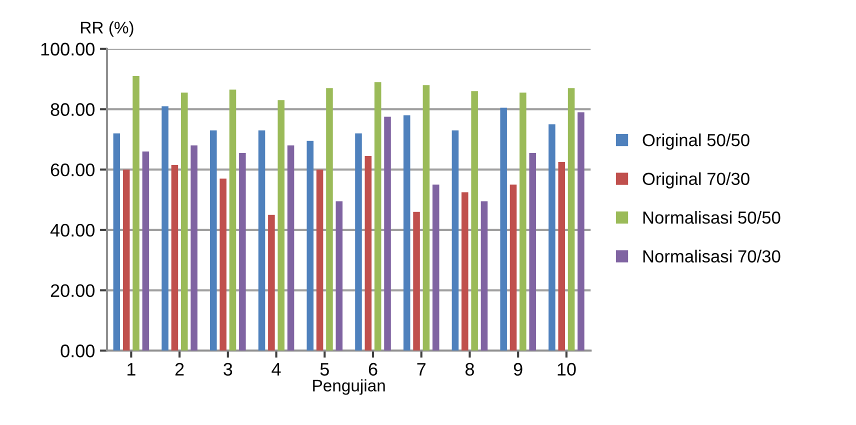 The width and height of the screenshot is (856, 425). I want to click on y-tick-label: 20.00, so click(72, 290).